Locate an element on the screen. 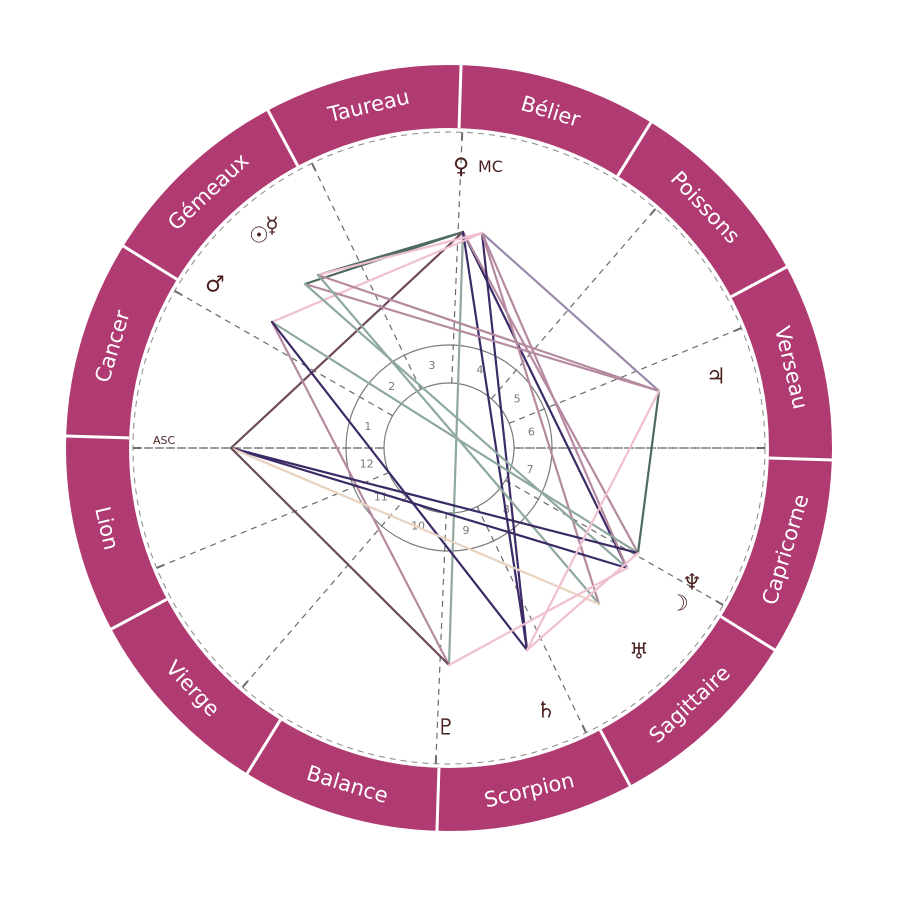  mars-icon: ♂ is located at coordinates (215, 285).